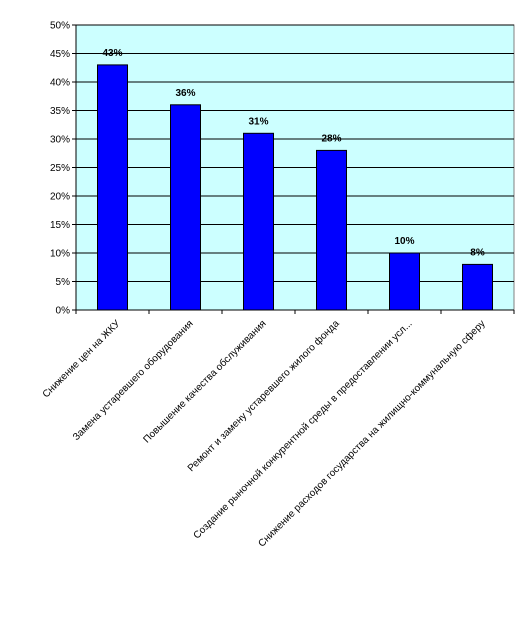 This screenshot has height=632, width=526. I want to click on category-label-4: Ремонт и замену устаревшего жилого фонда, so click(263, 395).